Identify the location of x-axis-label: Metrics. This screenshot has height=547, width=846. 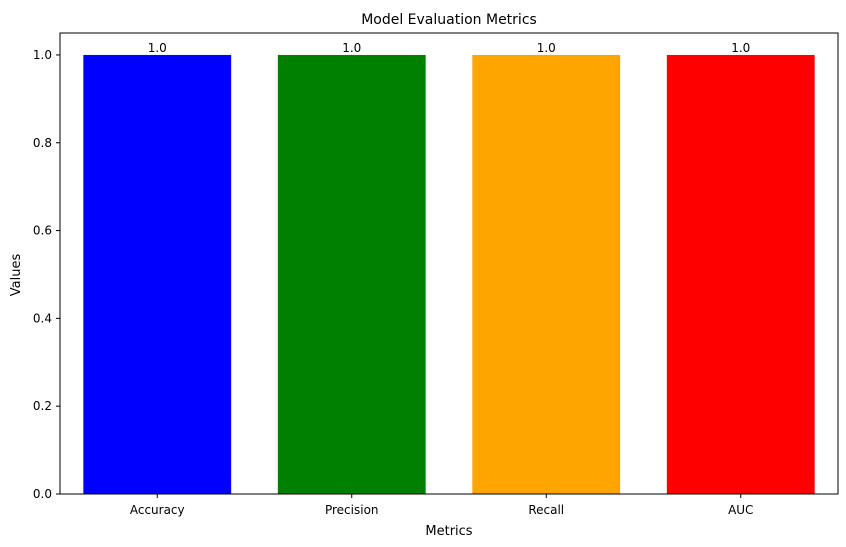
(448, 531).